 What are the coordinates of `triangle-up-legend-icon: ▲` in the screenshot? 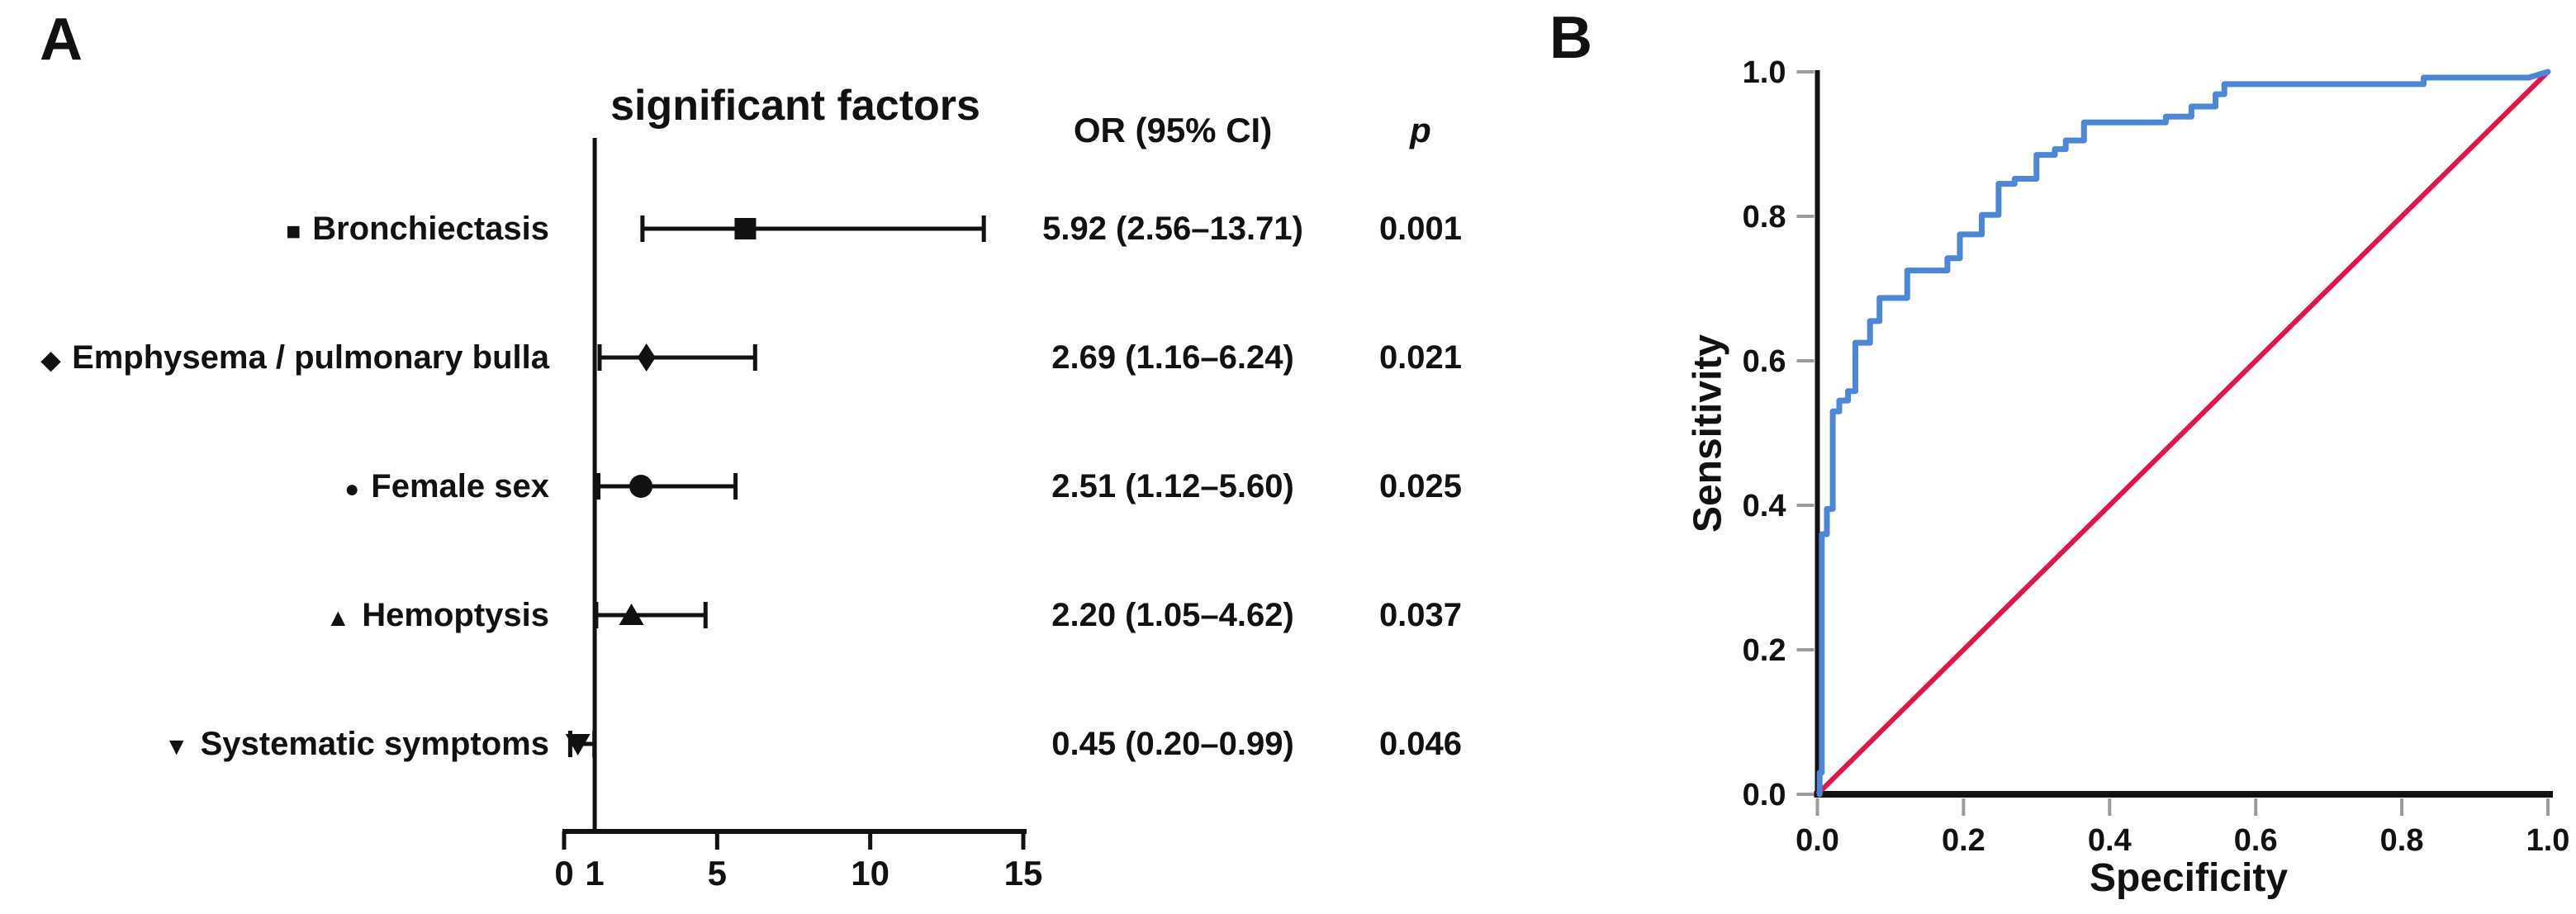 It's located at (338, 618).